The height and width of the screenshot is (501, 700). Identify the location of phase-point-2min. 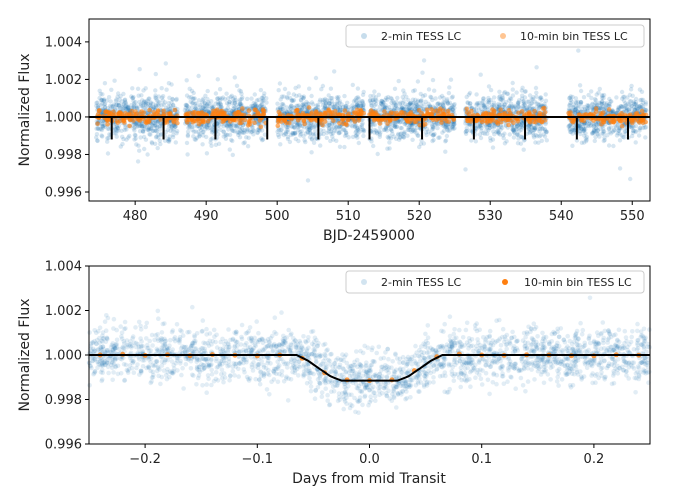
(311, 386).